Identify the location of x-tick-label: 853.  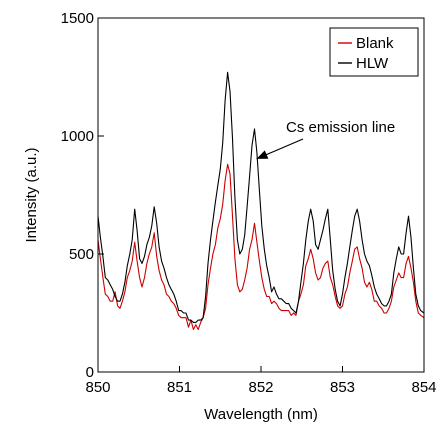
(342, 387).